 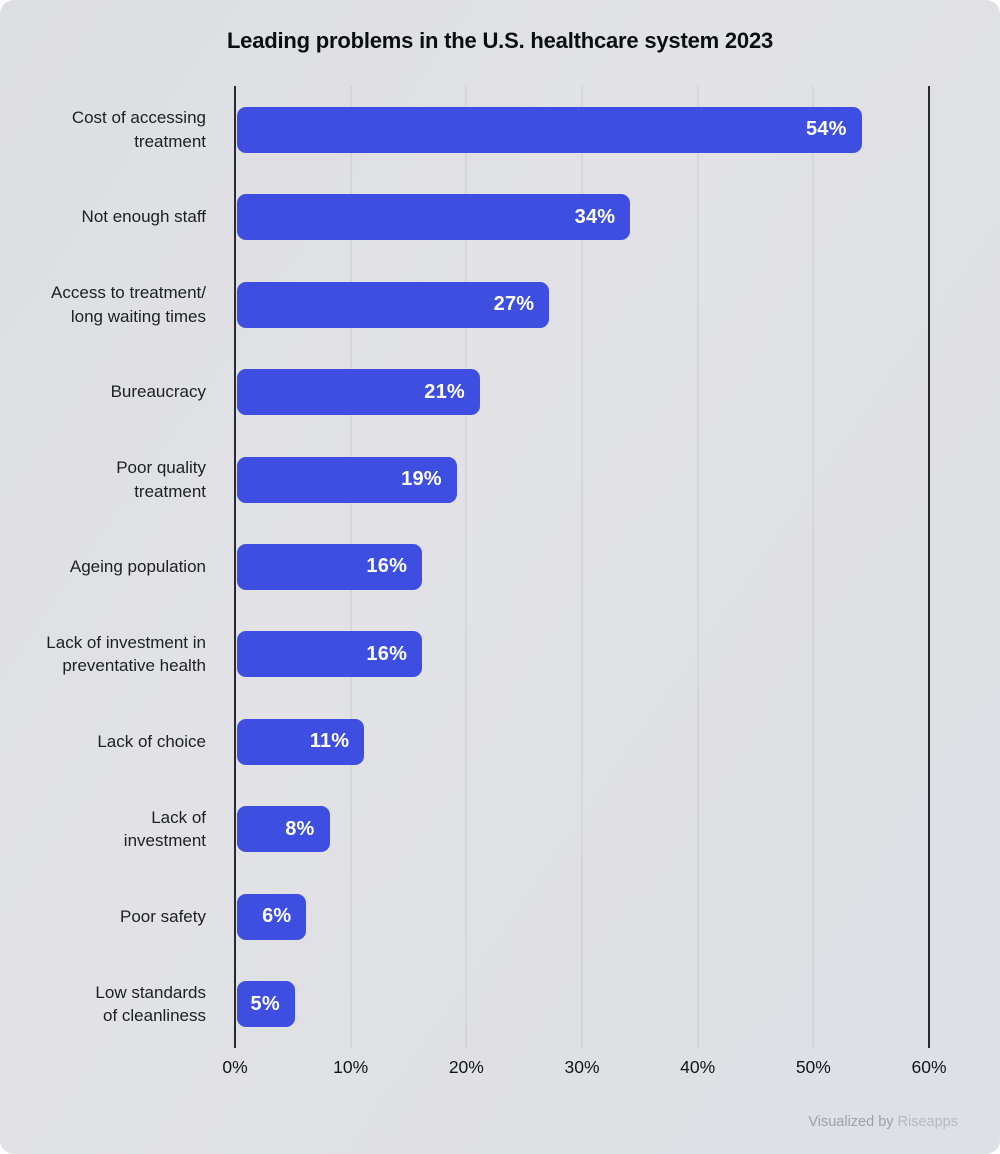 I want to click on bar-value-label: 34%, so click(x=595, y=216).